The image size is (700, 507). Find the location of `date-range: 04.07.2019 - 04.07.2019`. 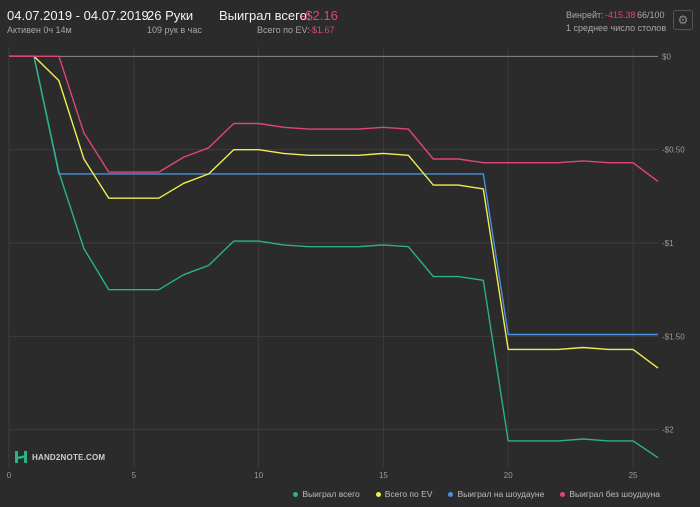

date-range: 04.07.2019 - 04.07.2019 is located at coordinates (78, 15).